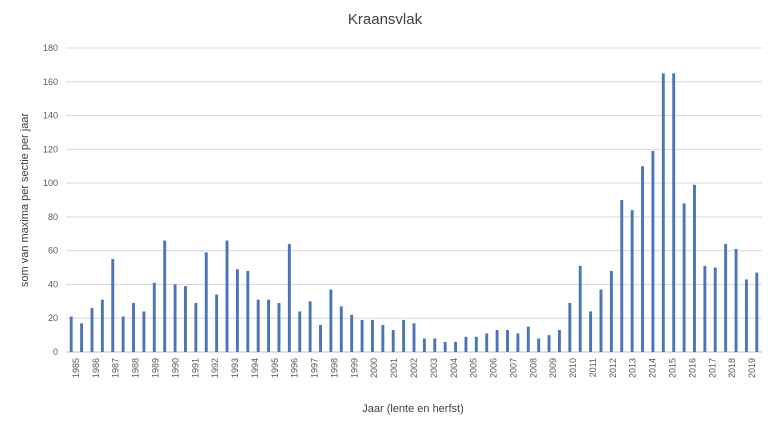 This screenshot has width=770, height=422. Describe the element at coordinates (76, 368) in the screenshot. I see `x-tick-label: 1985` at that location.